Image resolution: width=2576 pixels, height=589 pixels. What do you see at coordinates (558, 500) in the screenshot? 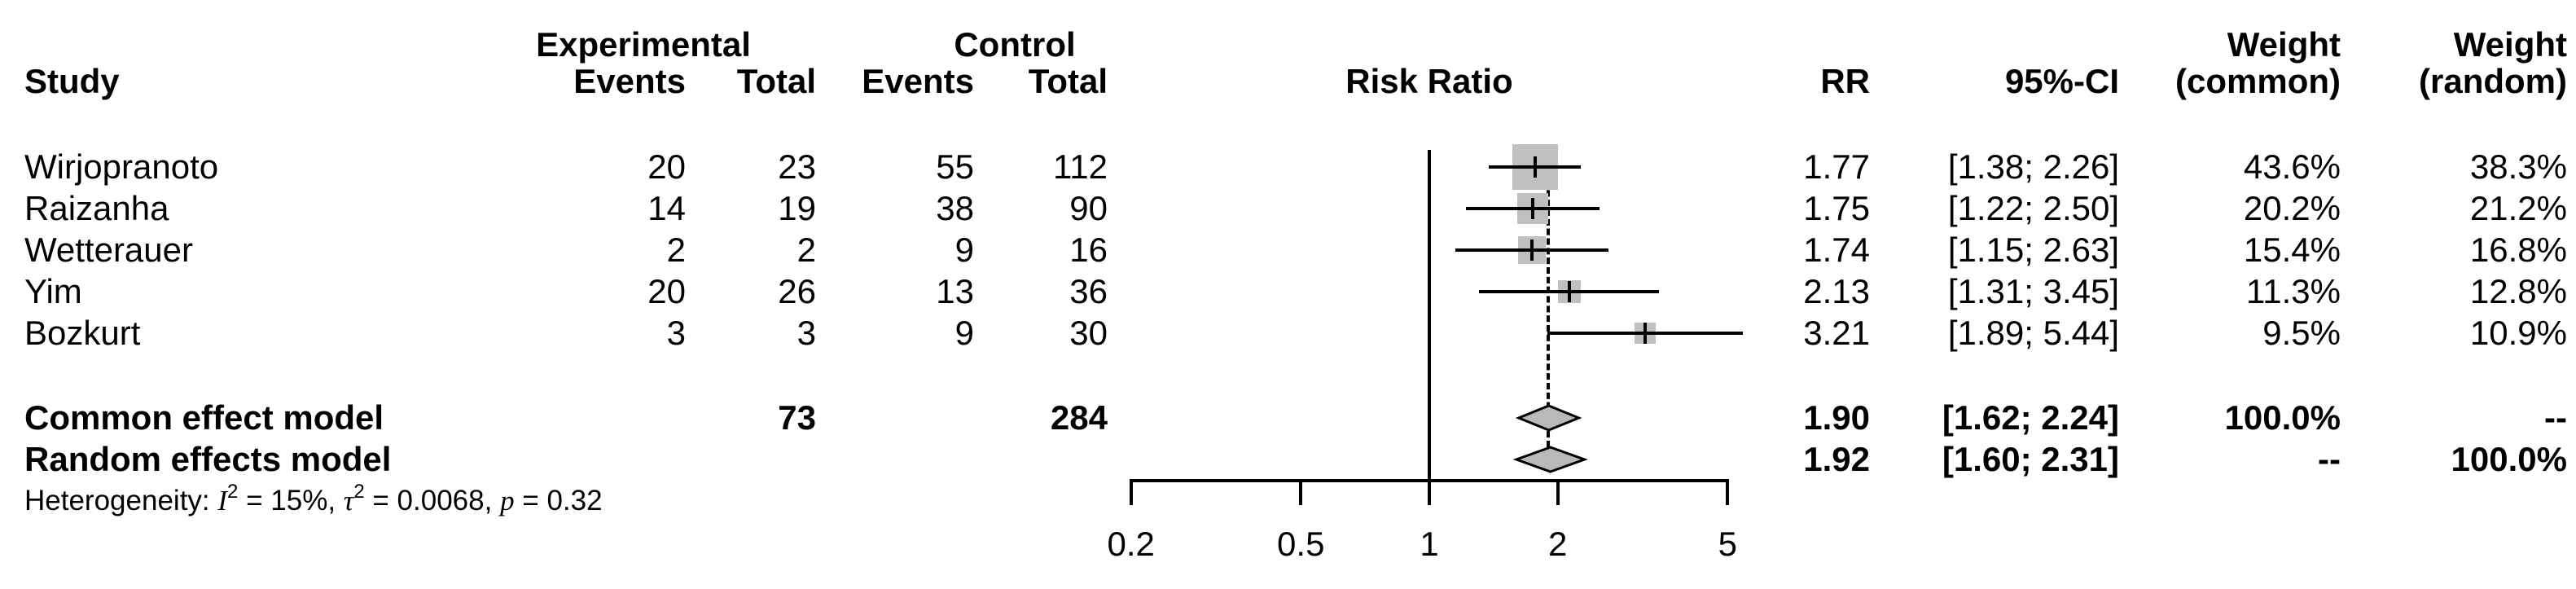
I see `p-value: = 0.32` at bounding box center [558, 500].